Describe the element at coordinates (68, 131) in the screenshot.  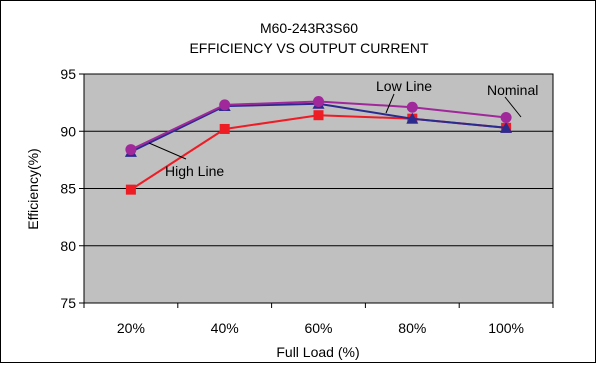
I see `y-tick-label: 90` at that location.